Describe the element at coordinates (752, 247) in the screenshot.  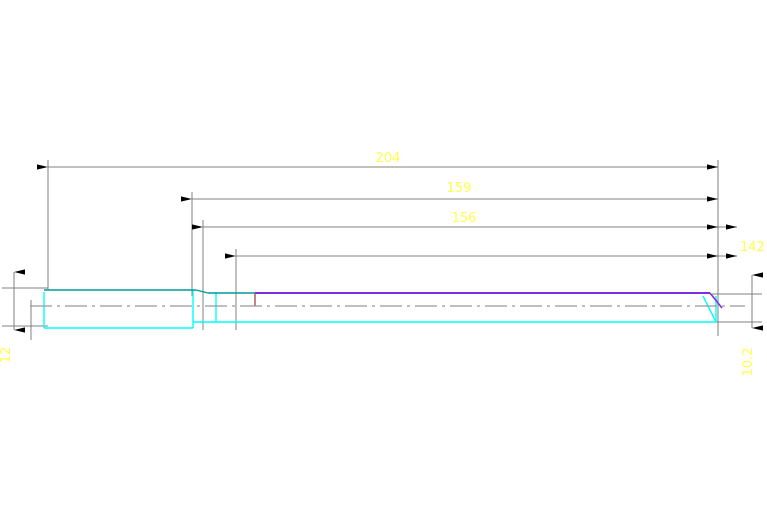
I see `dimension-label-142: 142` at that location.